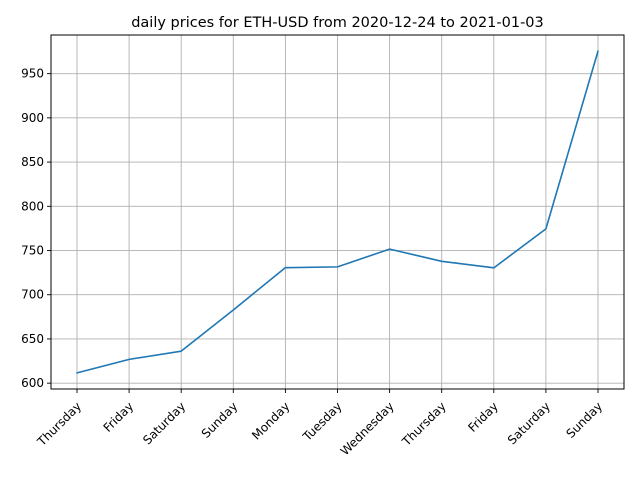  Describe the element at coordinates (32, 118) in the screenshot. I see `y-tick-label: 900` at that location.